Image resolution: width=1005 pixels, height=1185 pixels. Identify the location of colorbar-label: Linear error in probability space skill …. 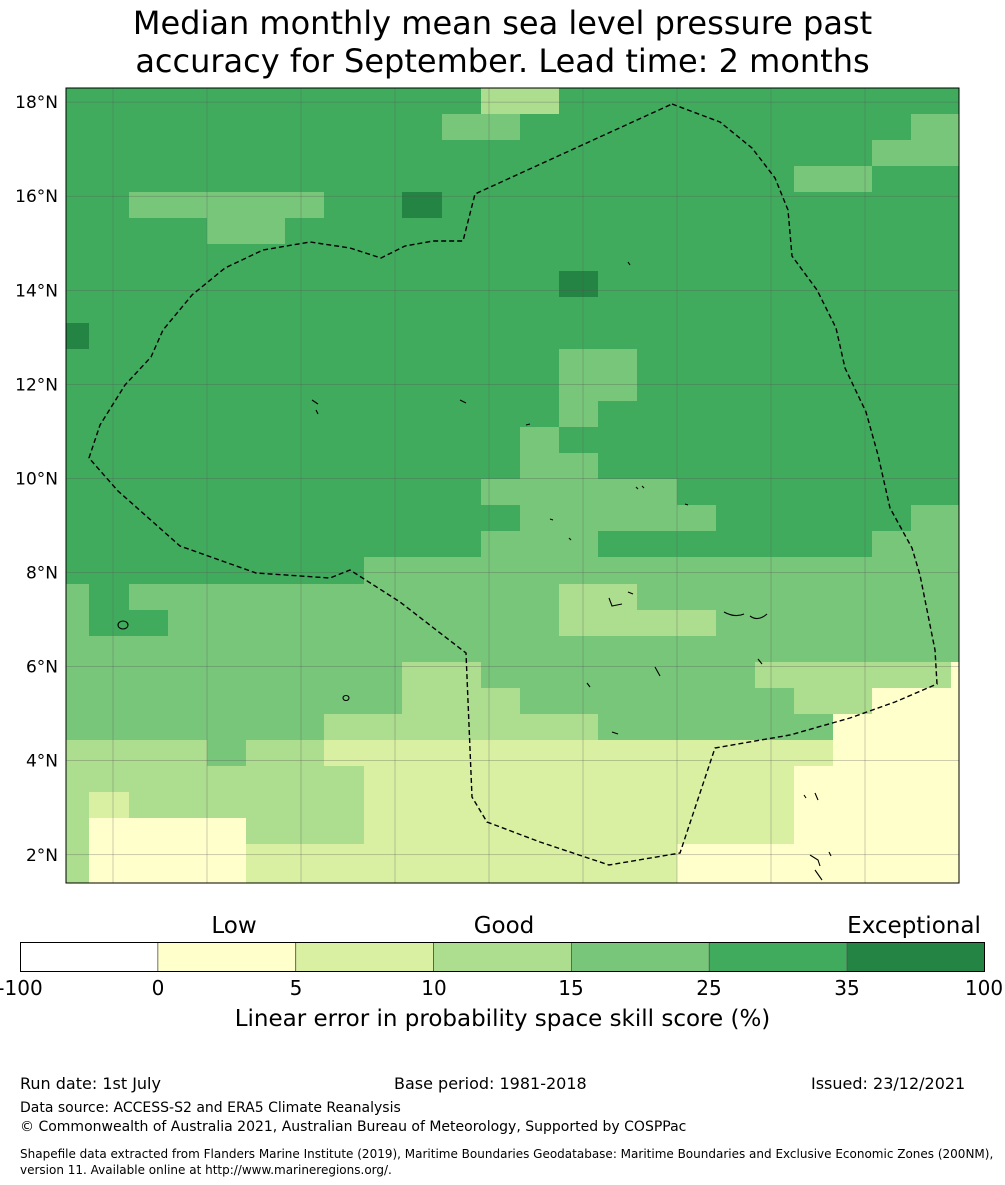
(502, 1019).